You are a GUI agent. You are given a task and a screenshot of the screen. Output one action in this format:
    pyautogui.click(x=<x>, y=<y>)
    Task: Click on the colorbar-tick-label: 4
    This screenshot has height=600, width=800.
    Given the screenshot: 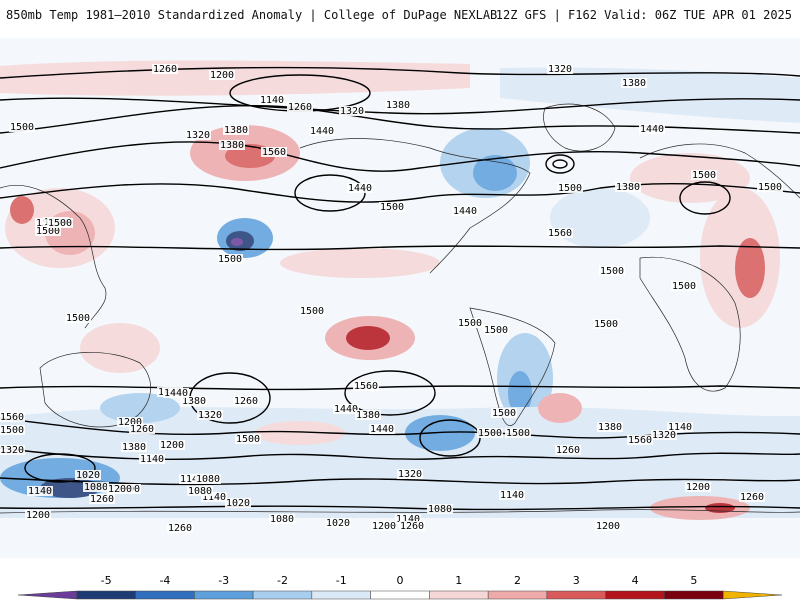 What is the action you would take?
    pyautogui.click(x=635, y=580)
    